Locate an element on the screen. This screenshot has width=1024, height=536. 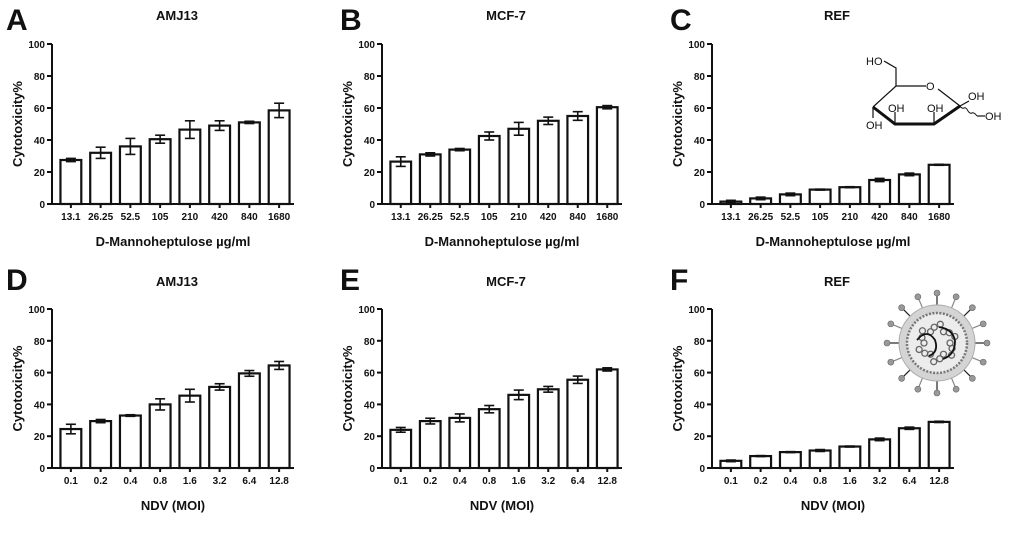
x-tick-label: 210 is located at coordinates (190, 217).